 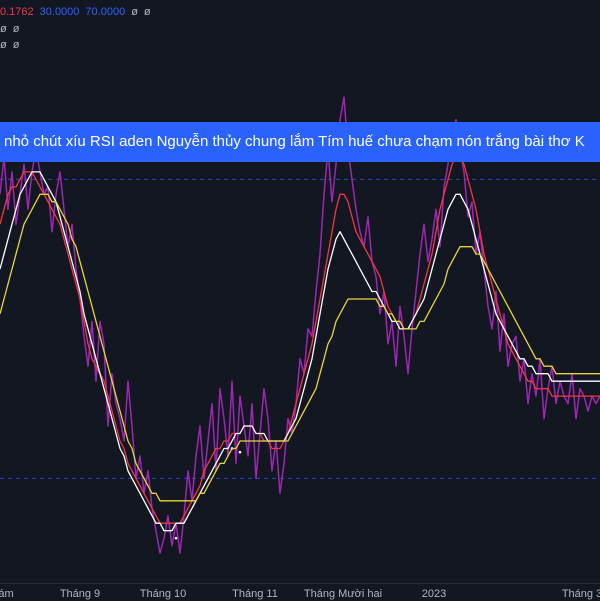 I want to click on x-tick-label: Tháng Mười hai, so click(x=343, y=594).